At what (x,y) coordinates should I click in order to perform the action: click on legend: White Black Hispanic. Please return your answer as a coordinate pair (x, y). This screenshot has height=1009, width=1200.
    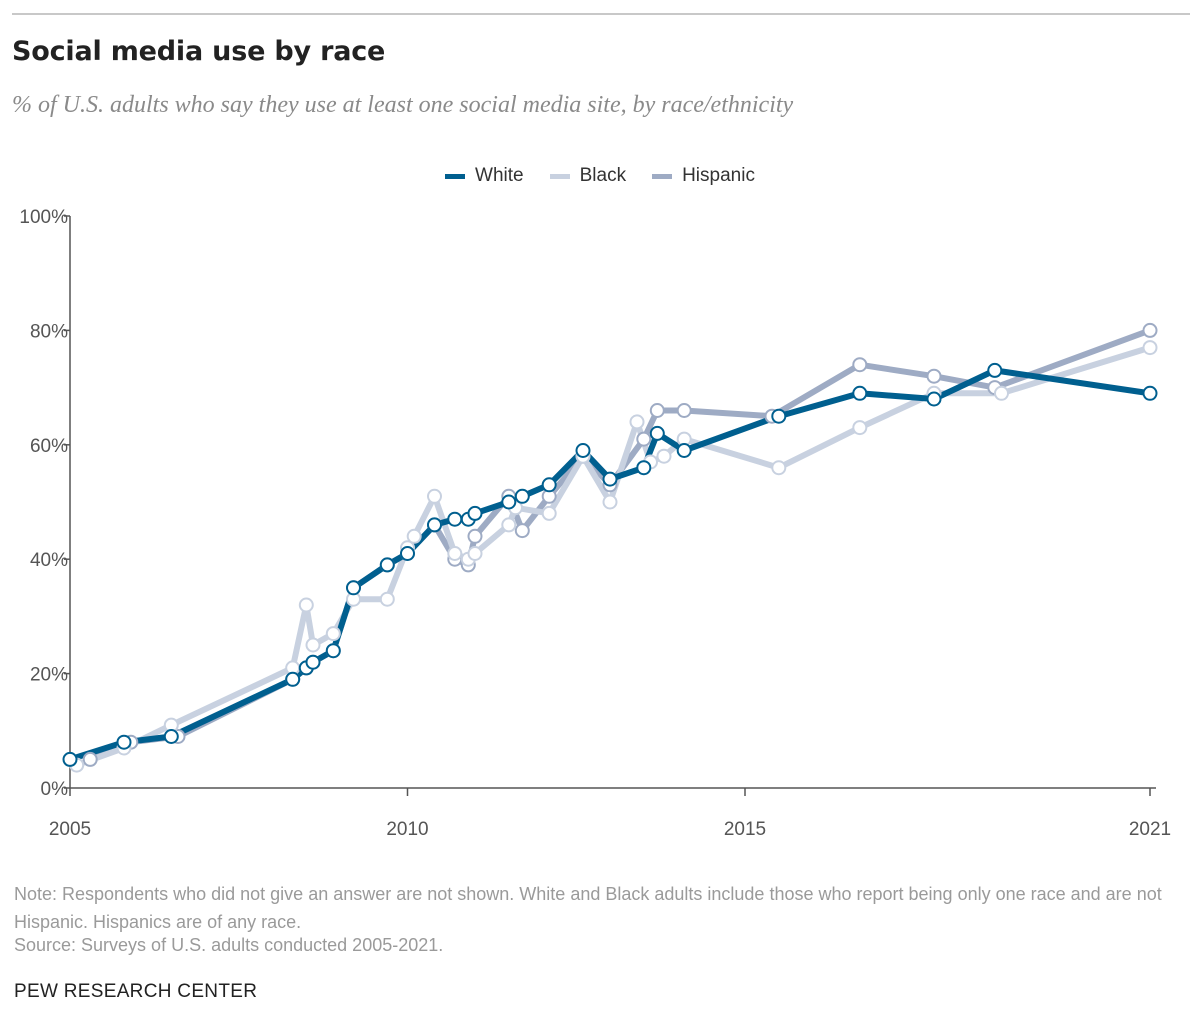
    Looking at the image, I should click on (600, 176).